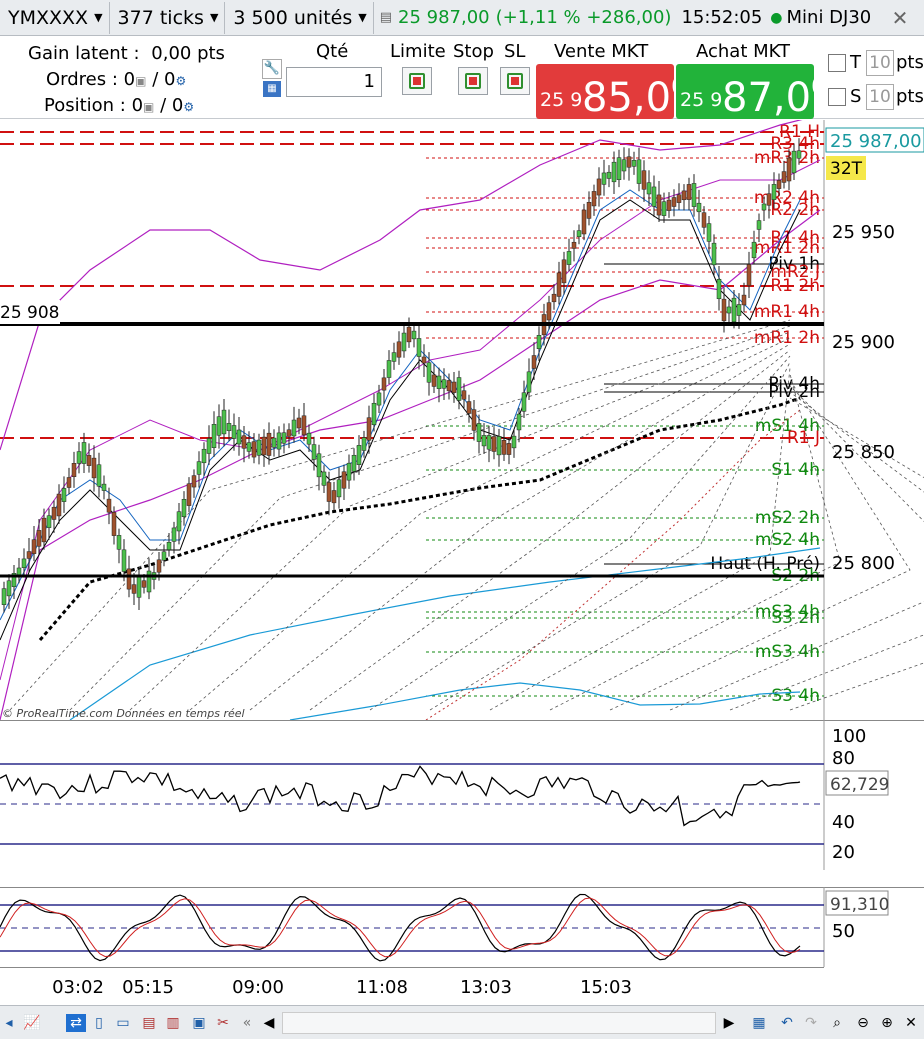  I want to click on zoom-in-icon: ⊕, so click(887, 1023).